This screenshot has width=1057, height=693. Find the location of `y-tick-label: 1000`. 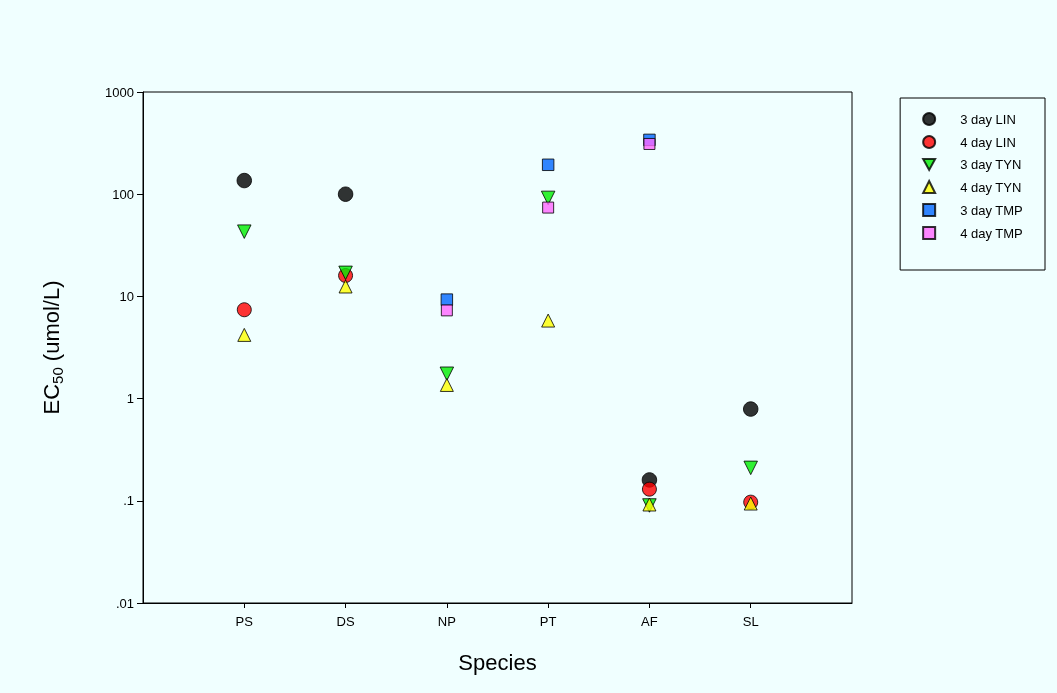

y-tick-label: 1000 is located at coordinates (119, 92).